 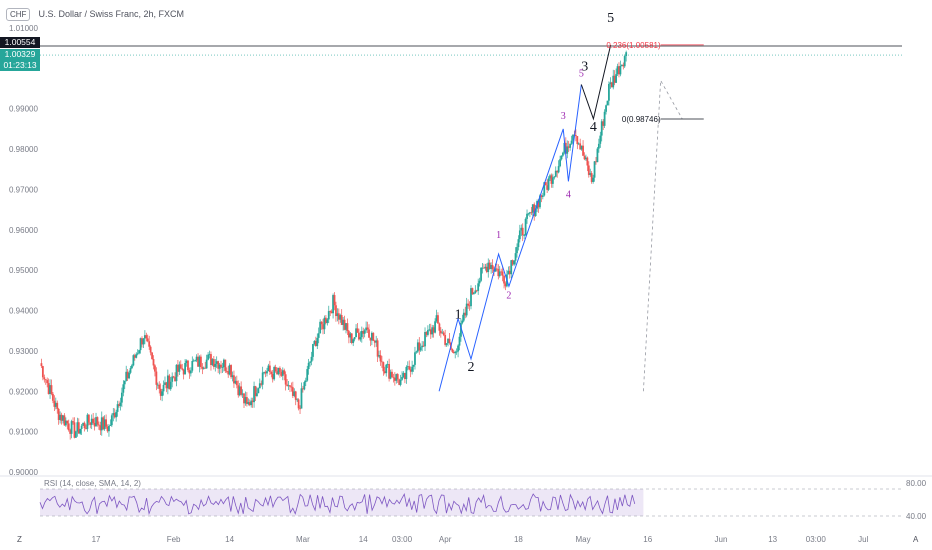 What do you see at coordinates (342, 502) in the screenshot?
I see `rsi-band` at bounding box center [342, 502].